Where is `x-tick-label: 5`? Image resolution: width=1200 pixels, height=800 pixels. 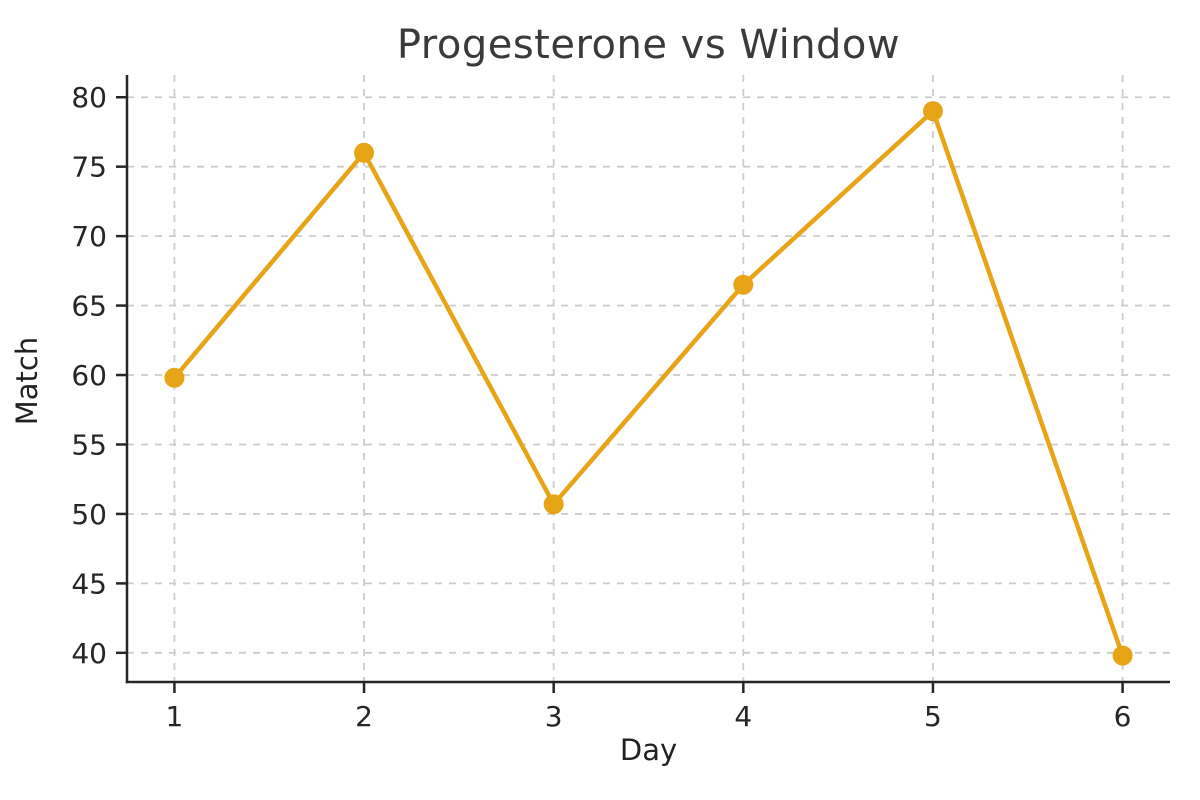
x-tick-label: 5 is located at coordinates (933, 716).